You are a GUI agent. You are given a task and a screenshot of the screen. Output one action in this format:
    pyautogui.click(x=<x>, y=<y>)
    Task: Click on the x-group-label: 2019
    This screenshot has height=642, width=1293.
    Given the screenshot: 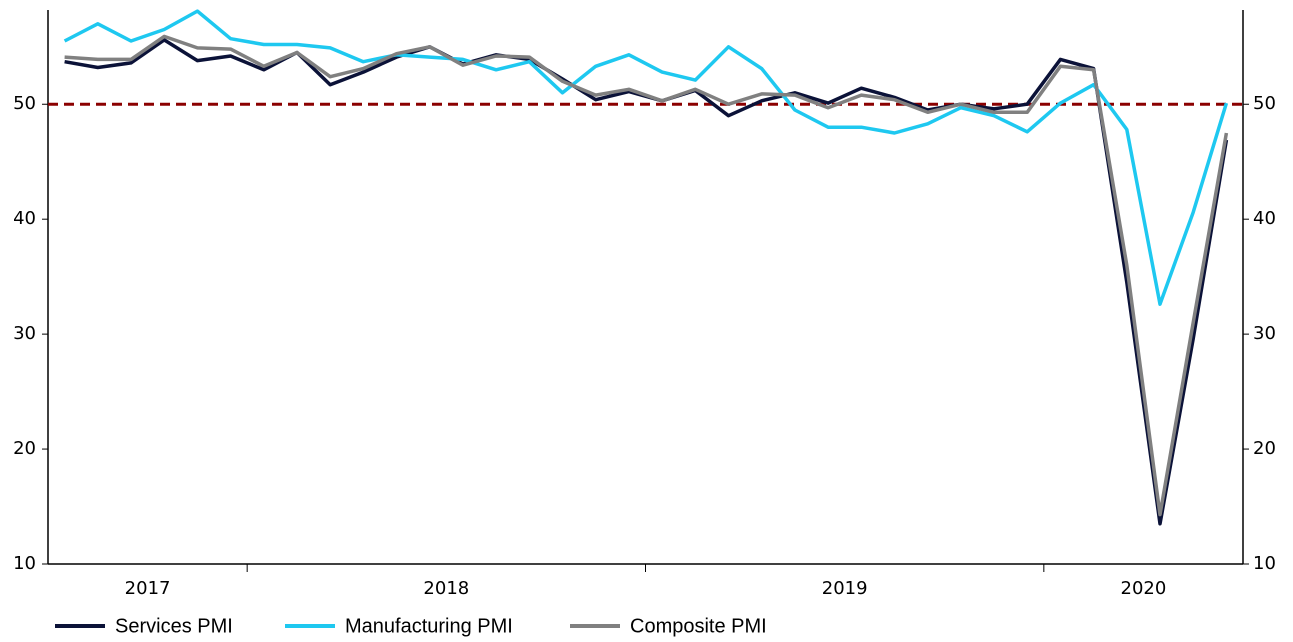 What is the action you would take?
    pyautogui.click(x=845, y=588)
    